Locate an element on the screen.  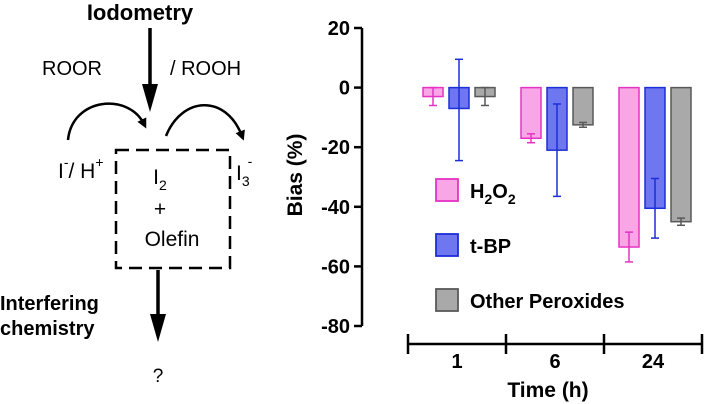
box-plus: + is located at coordinates (160, 209).